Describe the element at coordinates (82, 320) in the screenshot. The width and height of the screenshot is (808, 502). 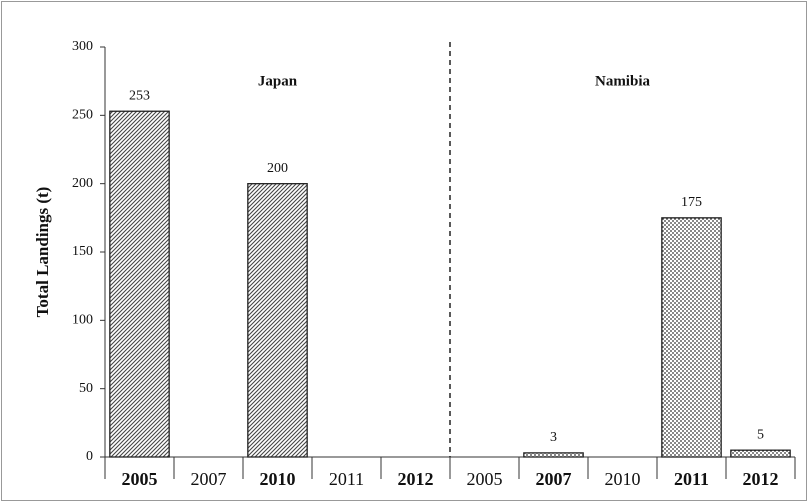
I see `y-tick-label: 100` at that location.